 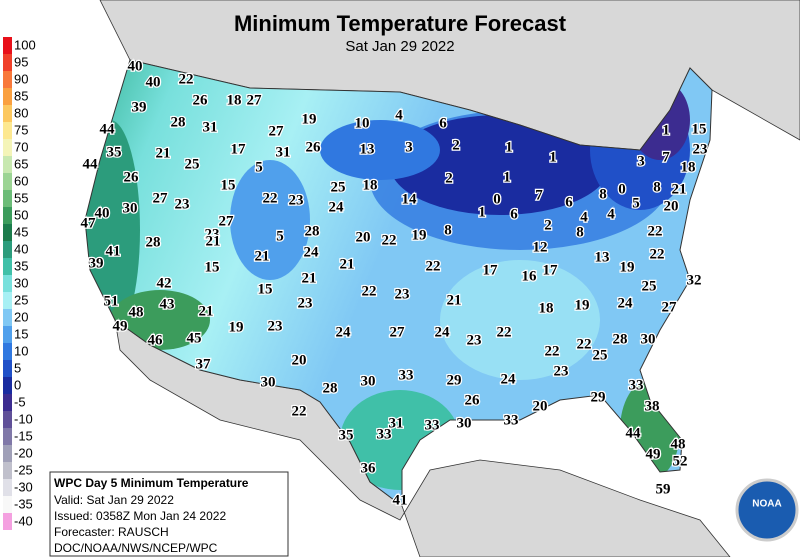 What do you see at coordinates (156, 340) in the screenshot?
I see `temperature-label: 46` at bounding box center [156, 340].